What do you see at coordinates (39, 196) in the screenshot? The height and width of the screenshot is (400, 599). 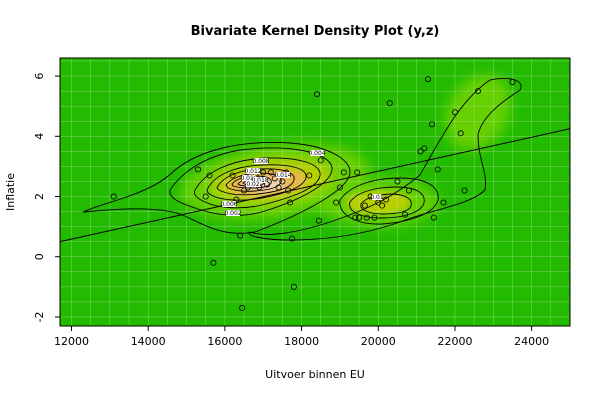 I see `y-tick-label: 2` at bounding box center [39, 196].